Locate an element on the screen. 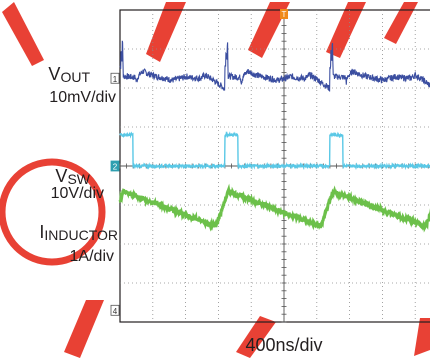  series-label-1-main: V is located at coordinates (61, 176).